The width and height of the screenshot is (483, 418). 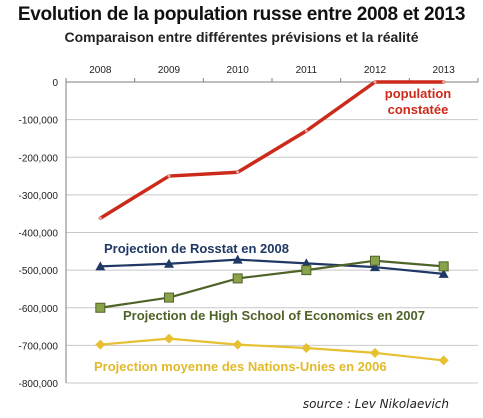 What do you see at coordinates (39, 309) in the screenshot?
I see `y-tick-label: -600,000` at bounding box center [39, 309].